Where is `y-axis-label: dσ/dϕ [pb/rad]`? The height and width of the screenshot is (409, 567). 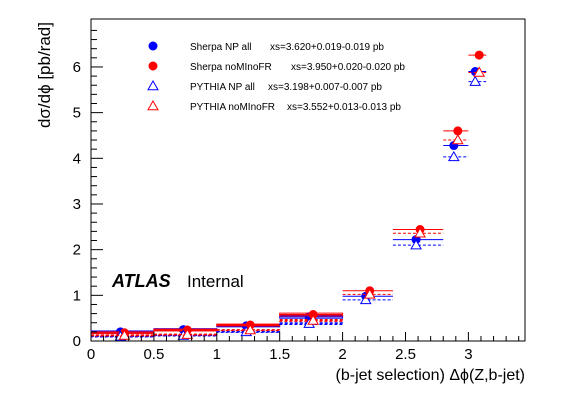
y-axis-label: dσ/dϕ [pb/rad] is located at coordinates (44, 75).